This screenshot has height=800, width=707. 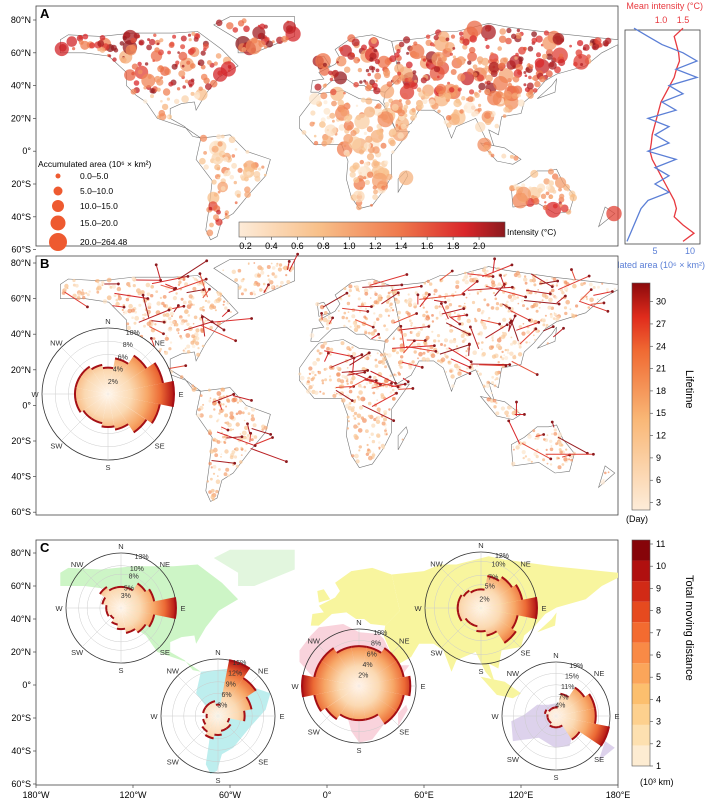 I want to click on colorbar-step, so click(x=641, y=571).